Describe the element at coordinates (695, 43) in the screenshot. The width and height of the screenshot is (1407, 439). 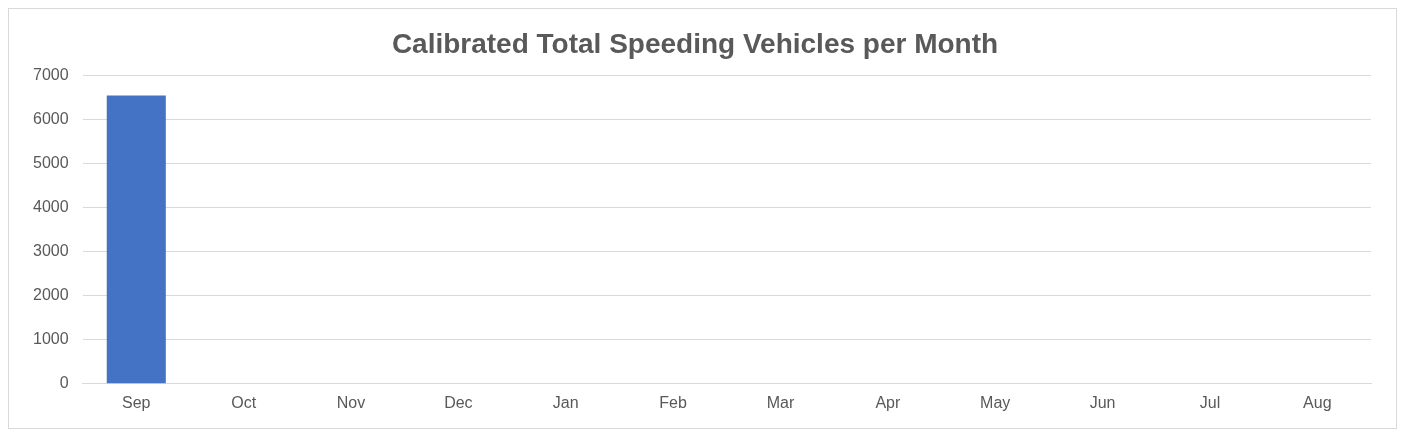
I see `chart-title: Calibrated Total Speeding Vehicles per Month` at that location.